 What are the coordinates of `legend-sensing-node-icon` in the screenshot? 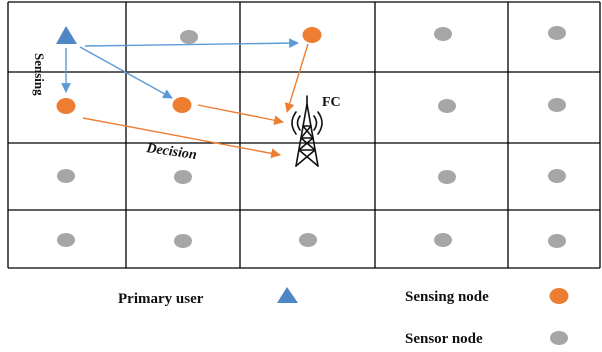 It's located at (559, 296).